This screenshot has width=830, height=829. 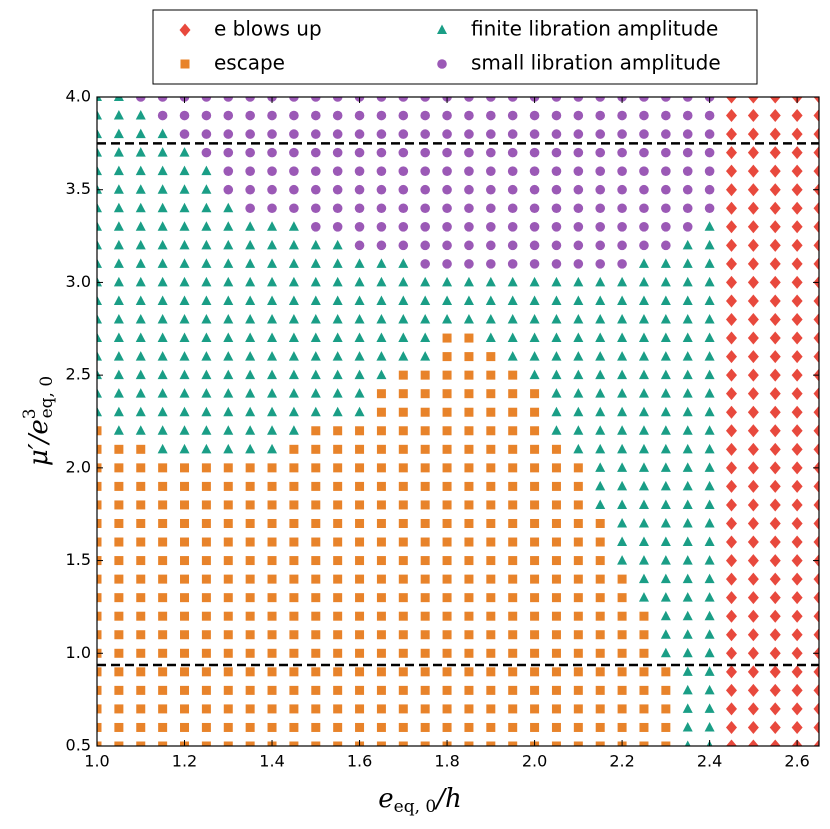 What do you see at coordinates (596, 63) in the screenshot?
I see `legend-label: small libration amplitude` at bounding box center [596, 63].